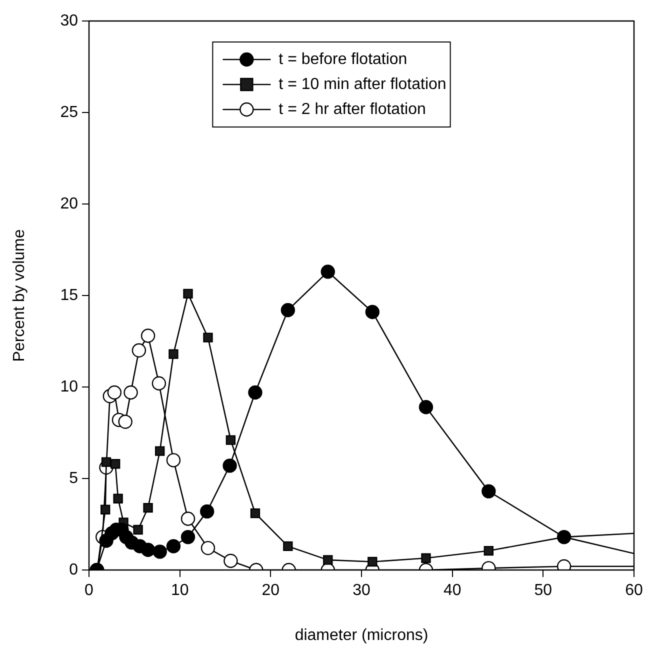 The height and width of the screenshot is (651, 649). What do you see at coordinates (452, 591) in the screenshot?
I see `x-tick-label: 40` at bounding box center [452, 591].